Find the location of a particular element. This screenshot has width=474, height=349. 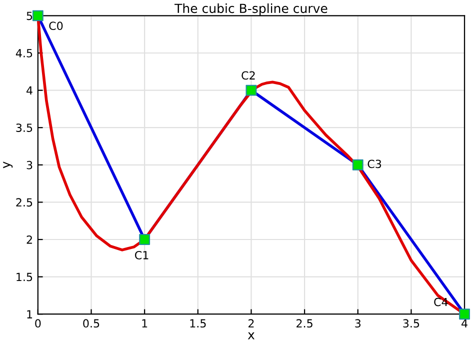

annotation: C3 is located at coordinates (375, 164).